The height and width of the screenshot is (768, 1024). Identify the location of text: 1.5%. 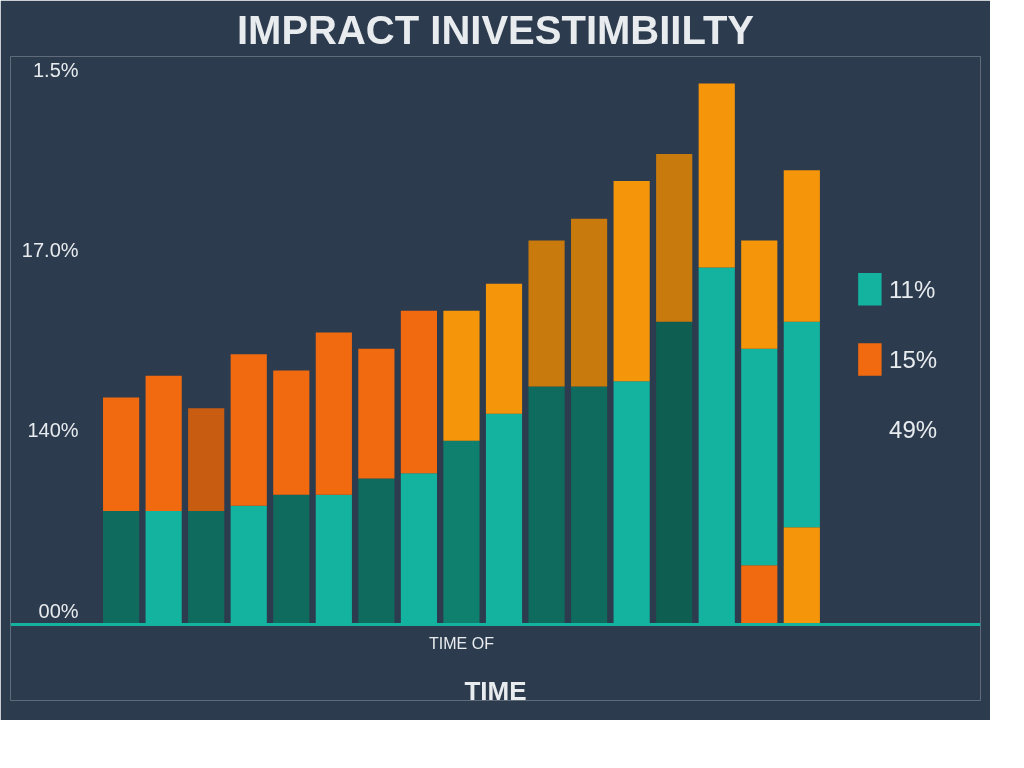
(55, 69).